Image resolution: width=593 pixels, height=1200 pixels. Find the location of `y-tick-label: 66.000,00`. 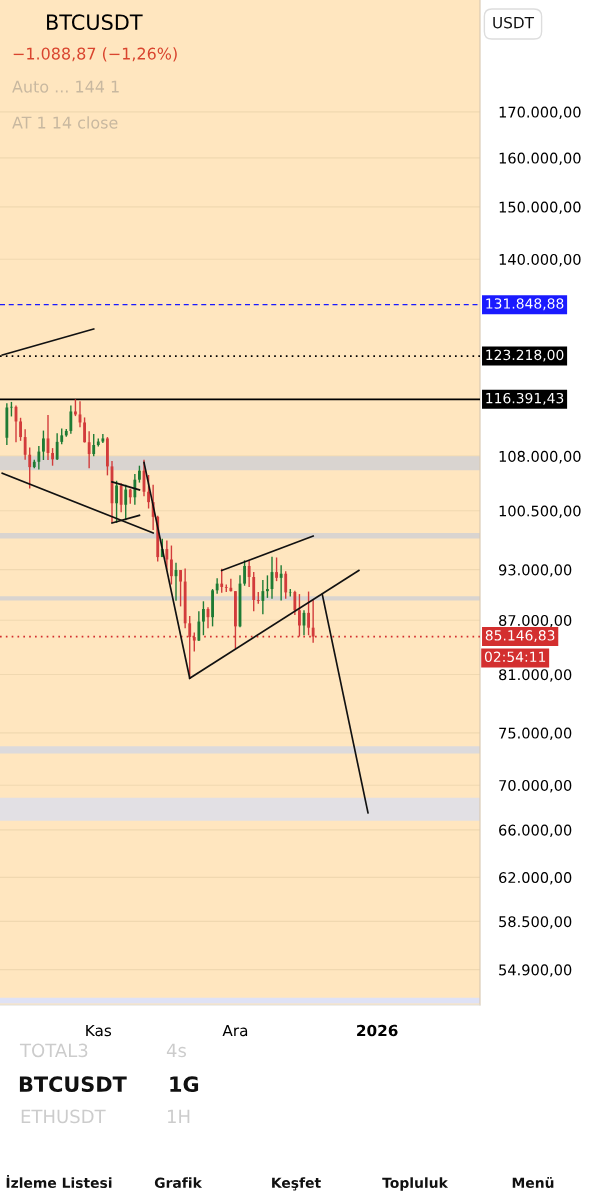

y-tick-label: 66.000,00 is located at coordinates (535, 831).